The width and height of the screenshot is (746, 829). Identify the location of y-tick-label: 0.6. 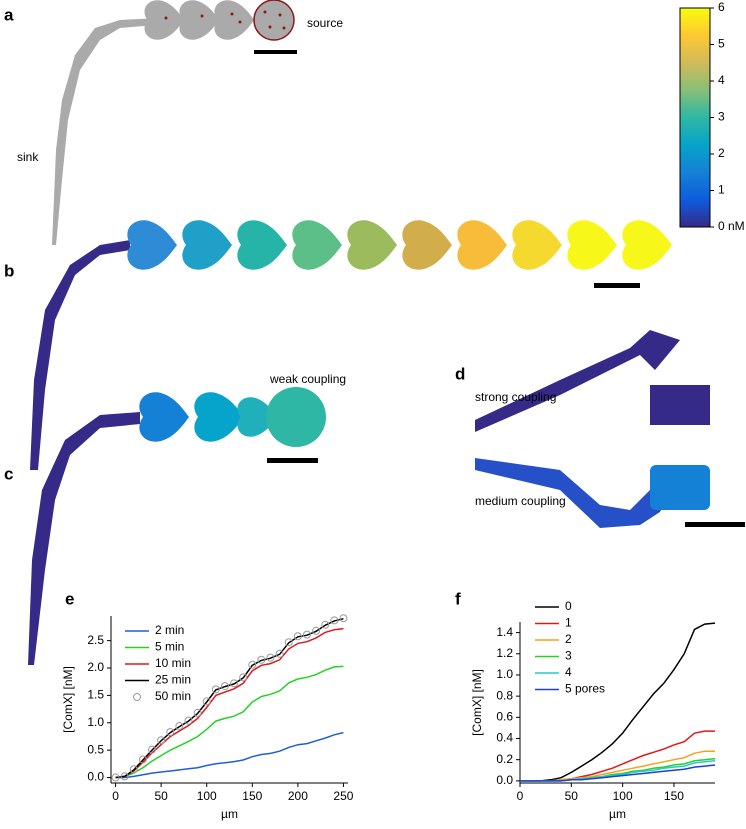
(504, 717).